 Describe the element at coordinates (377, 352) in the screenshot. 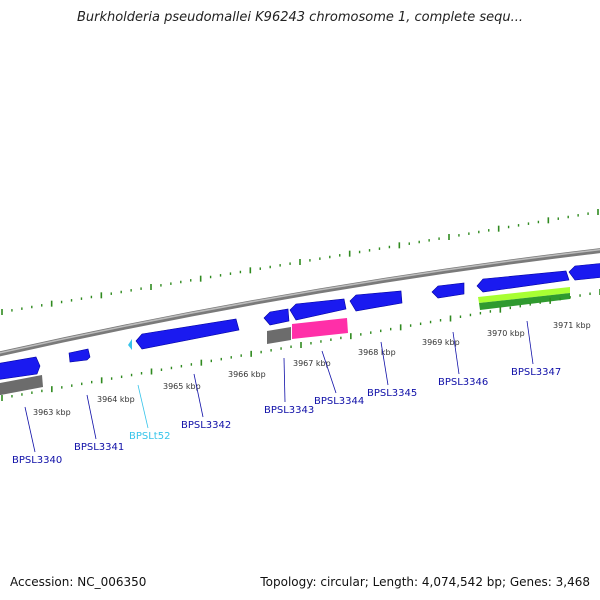

I see `scale-label: 3968 kbp` at that location.